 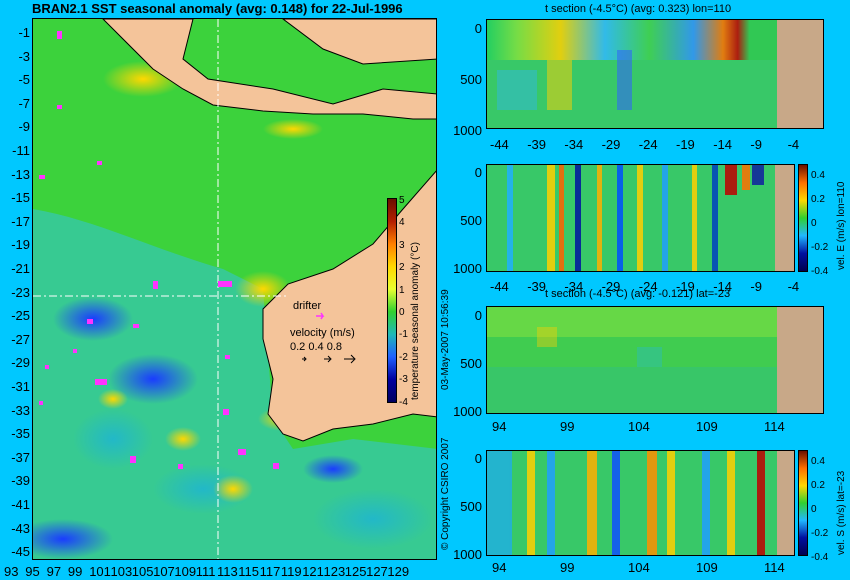 I want to click on p2-xtick-0: -44, so click(x=499, y=286).